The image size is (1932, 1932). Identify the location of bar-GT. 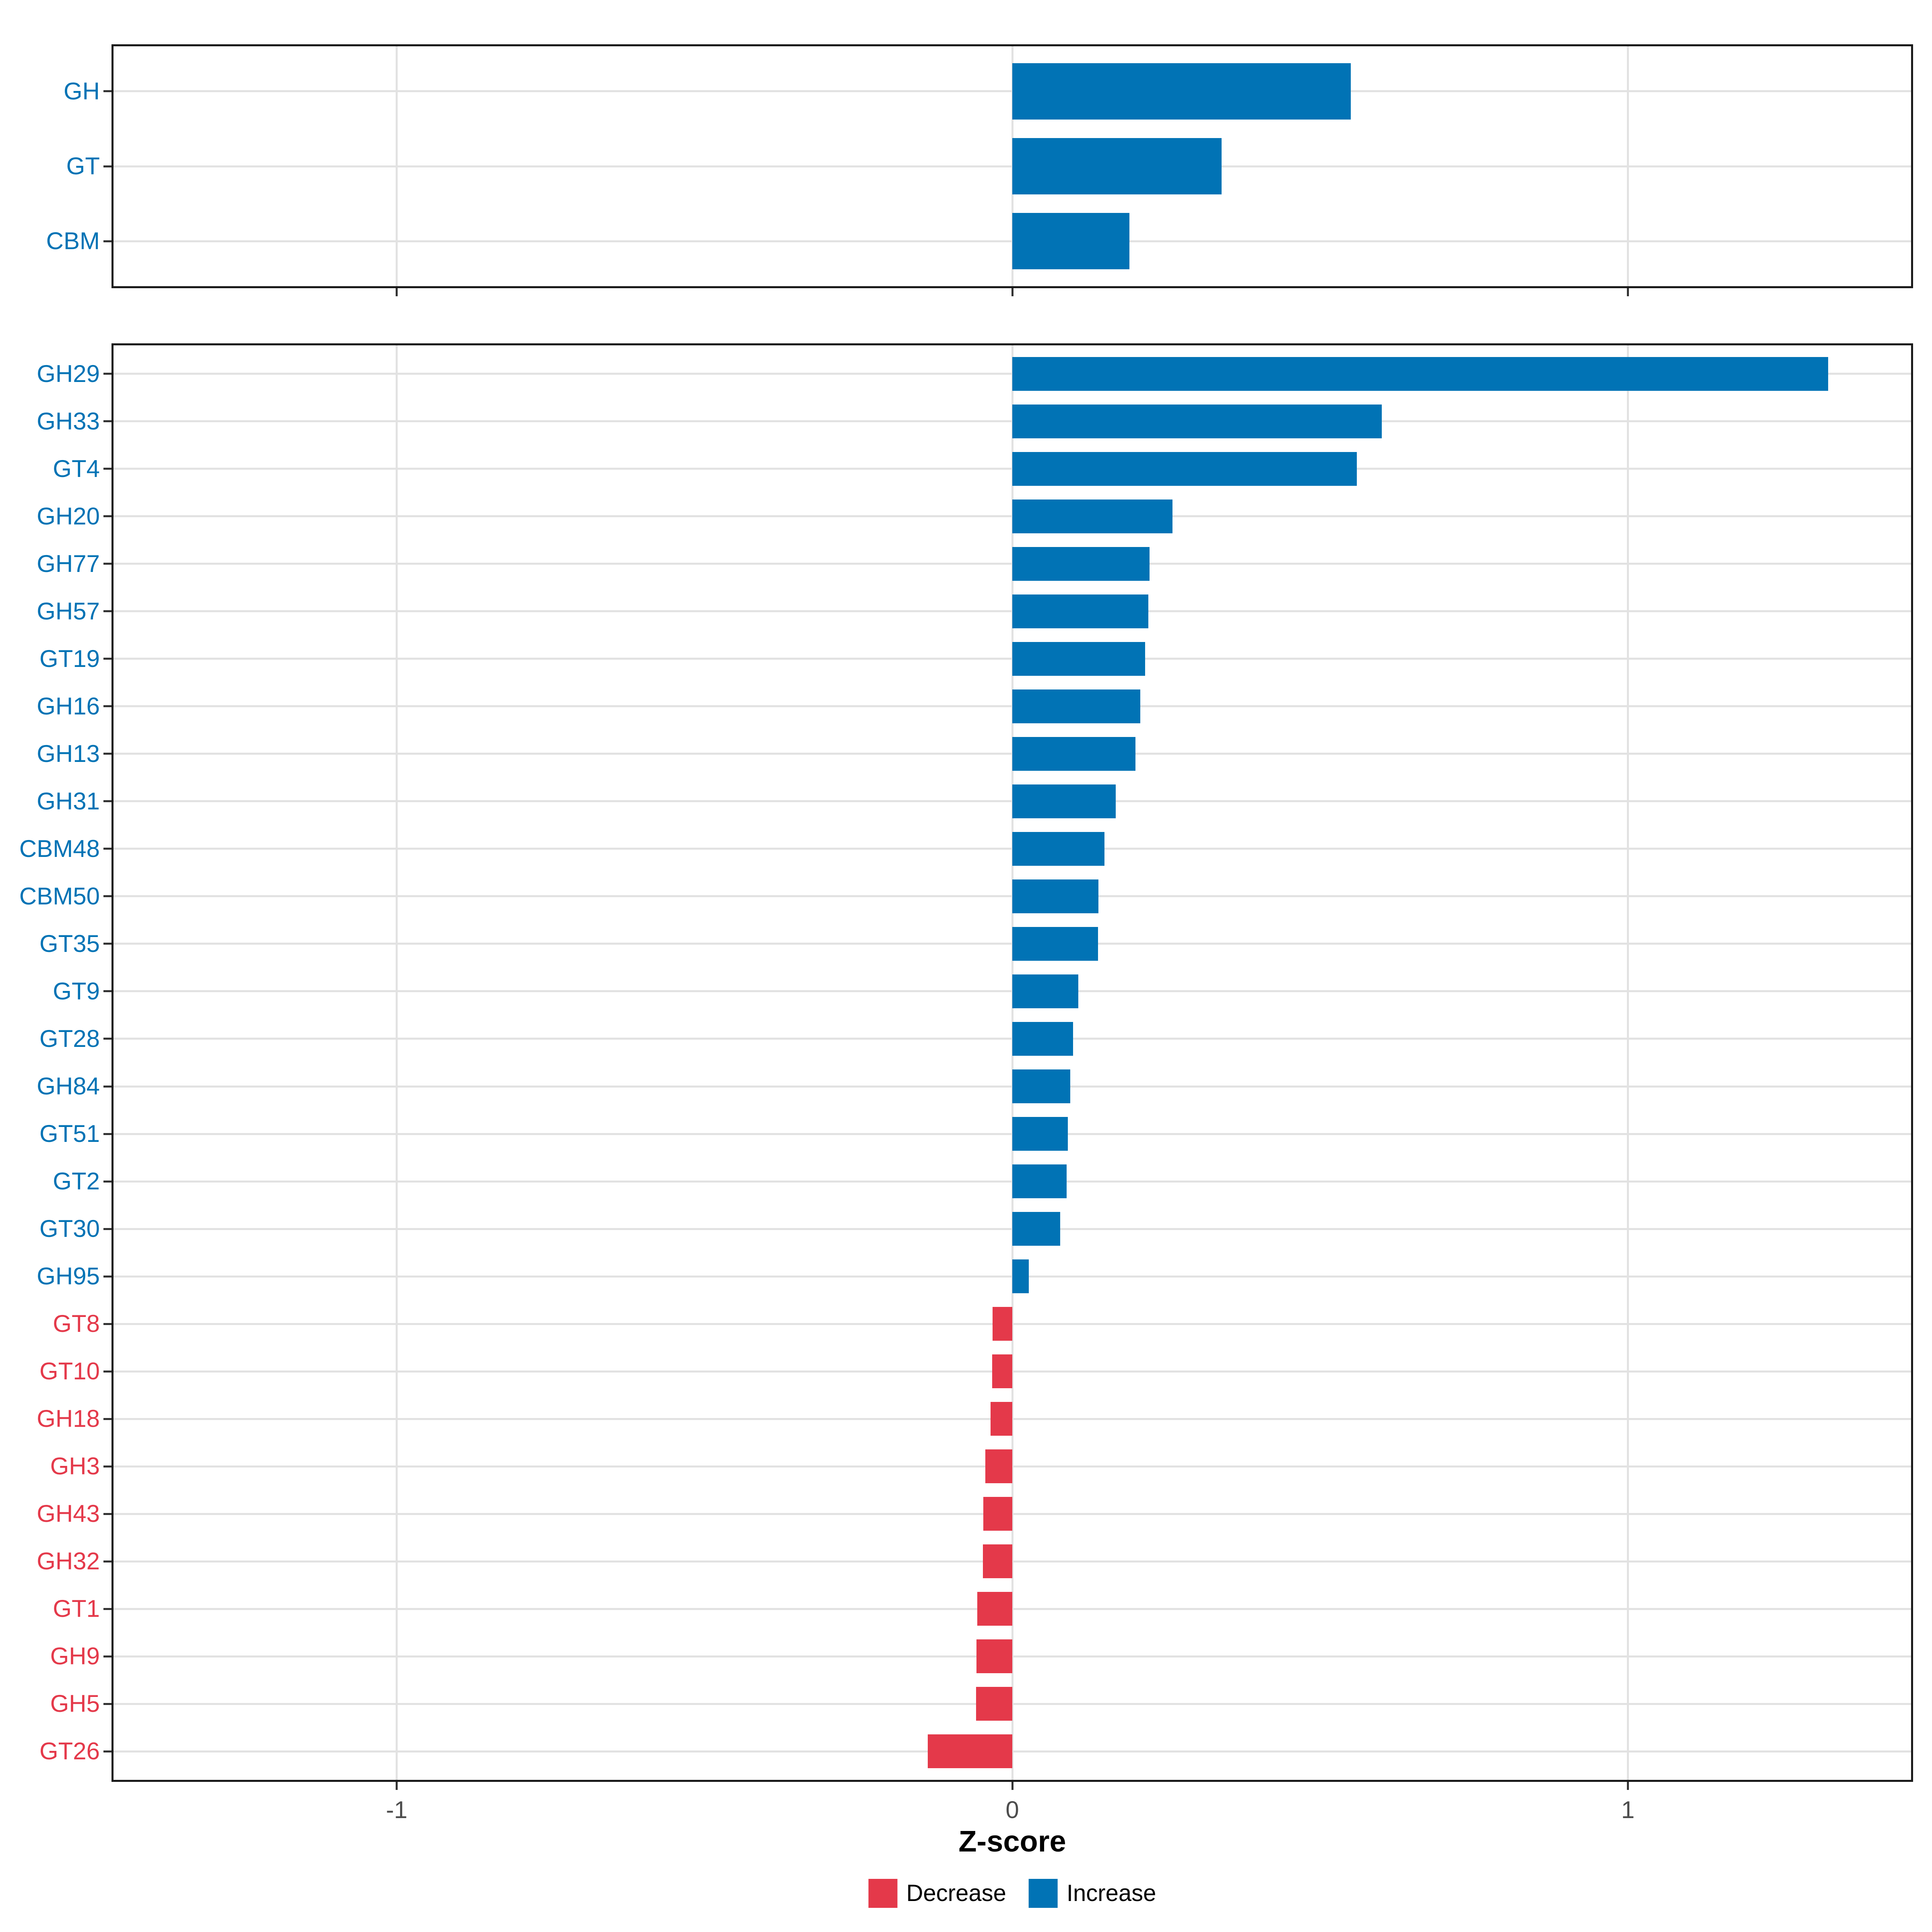
(1117, 166).